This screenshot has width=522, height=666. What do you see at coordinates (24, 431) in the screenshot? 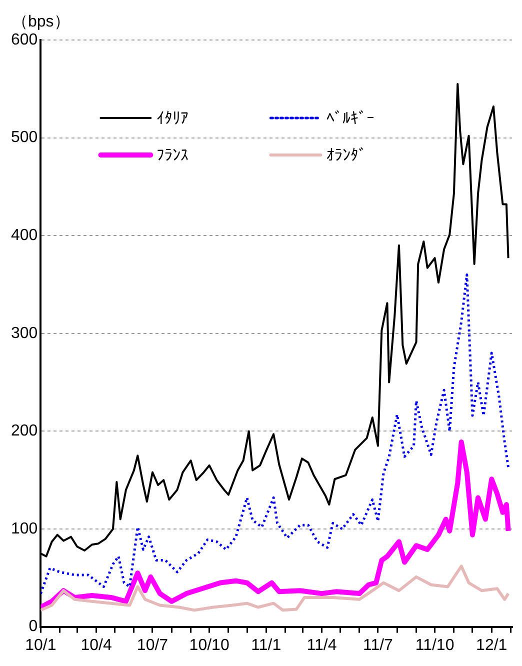
I see `y-tick-label: 200` at bounding box center [24, 431].